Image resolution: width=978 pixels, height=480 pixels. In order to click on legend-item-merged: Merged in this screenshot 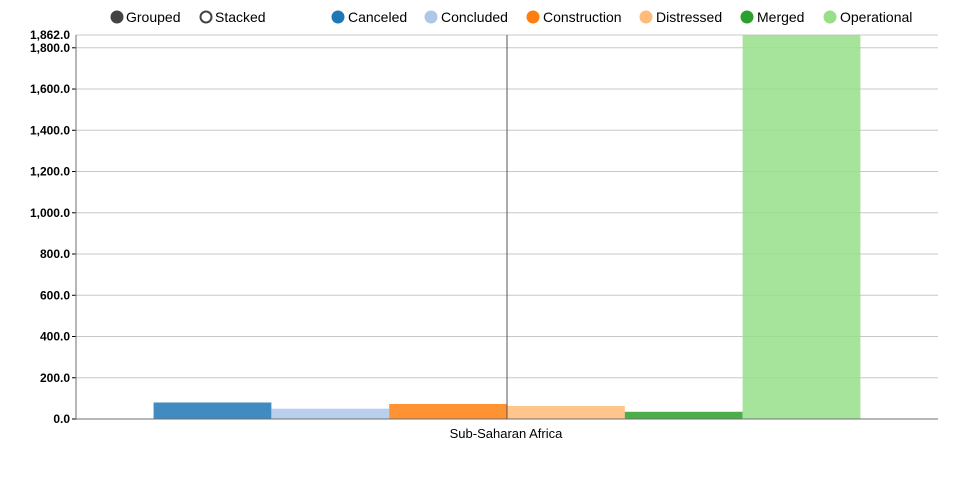, I will do `click(772, 17)`.